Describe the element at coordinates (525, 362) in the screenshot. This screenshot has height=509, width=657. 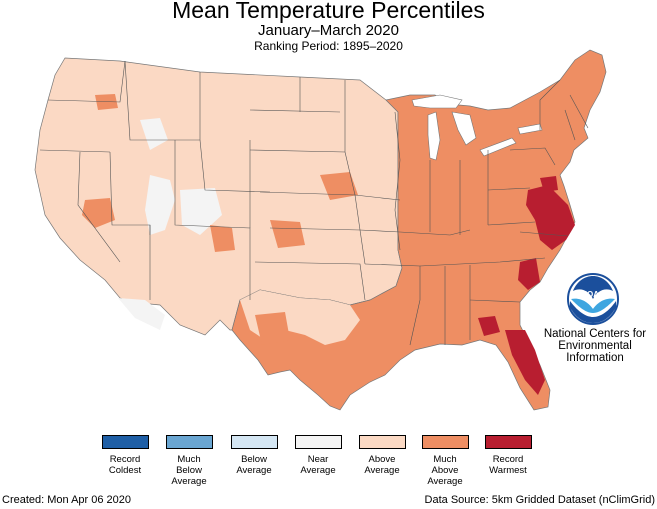
I see `record-warmest-florida` at that location.